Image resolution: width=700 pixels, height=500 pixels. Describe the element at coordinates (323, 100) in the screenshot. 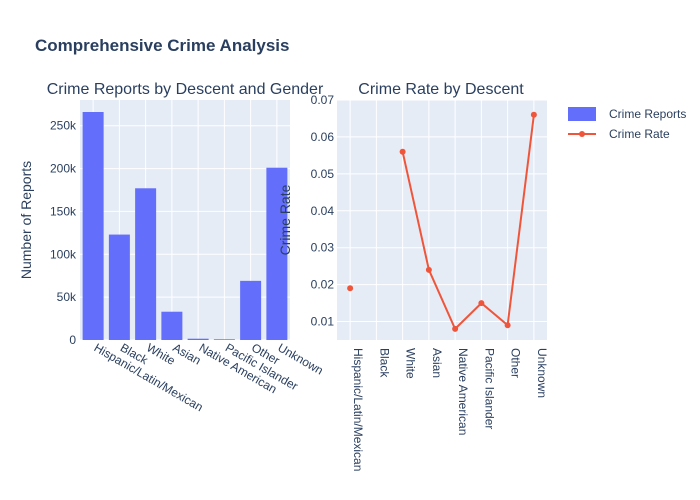

I see `line-y-tick-label: 0.07` at that location.